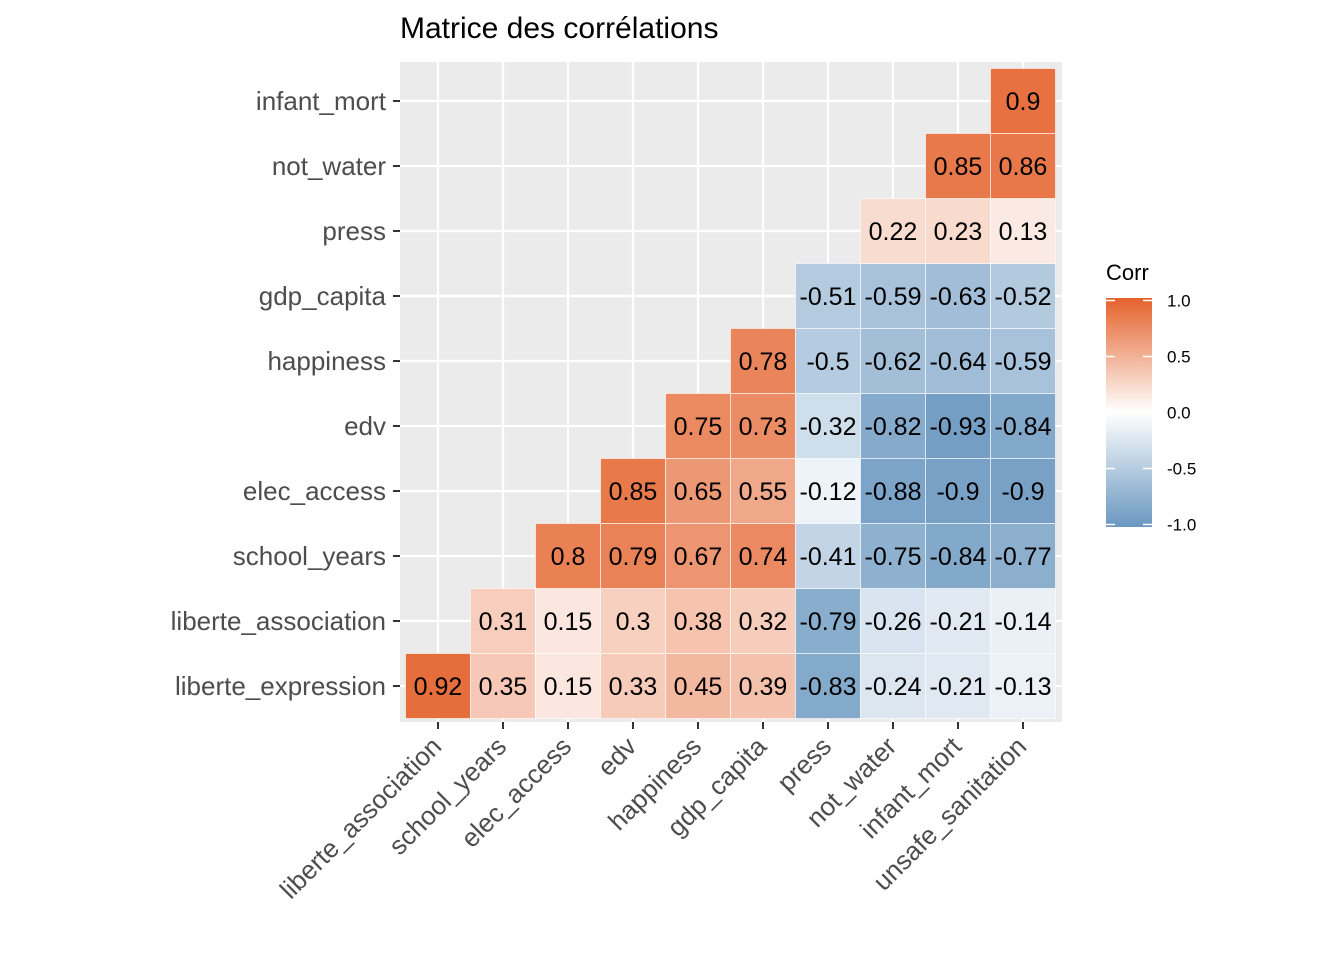 This screenshot has width=1344, height=960. I want to click on cell-value-label: -0.52, so click(1023, 297).